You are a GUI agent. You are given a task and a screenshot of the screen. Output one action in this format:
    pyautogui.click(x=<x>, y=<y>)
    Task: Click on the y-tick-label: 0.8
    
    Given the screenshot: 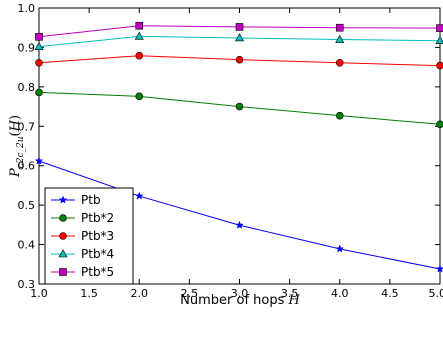 What is the action you would take?
    pyautogui.click(x=27, y=87)
    